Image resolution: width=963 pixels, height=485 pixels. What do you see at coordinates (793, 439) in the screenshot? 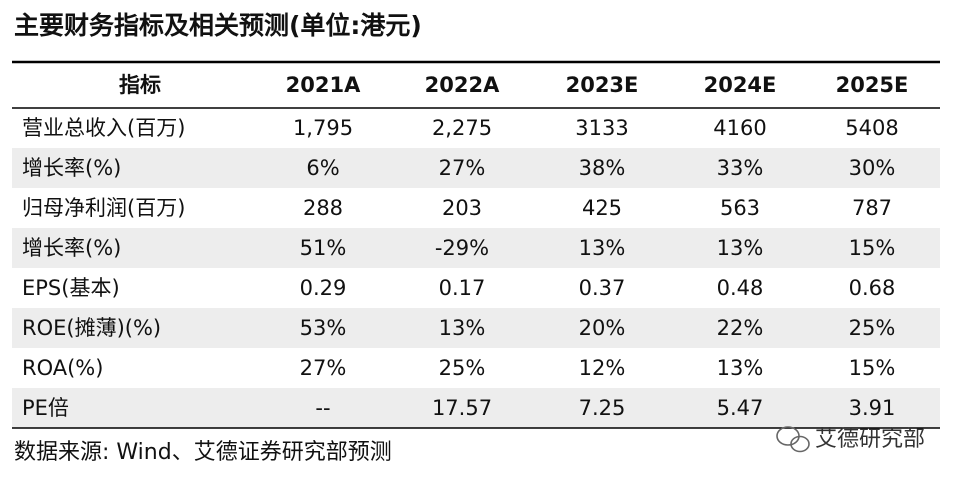
I see `wechat-icon` at bounding box center [793, 439].